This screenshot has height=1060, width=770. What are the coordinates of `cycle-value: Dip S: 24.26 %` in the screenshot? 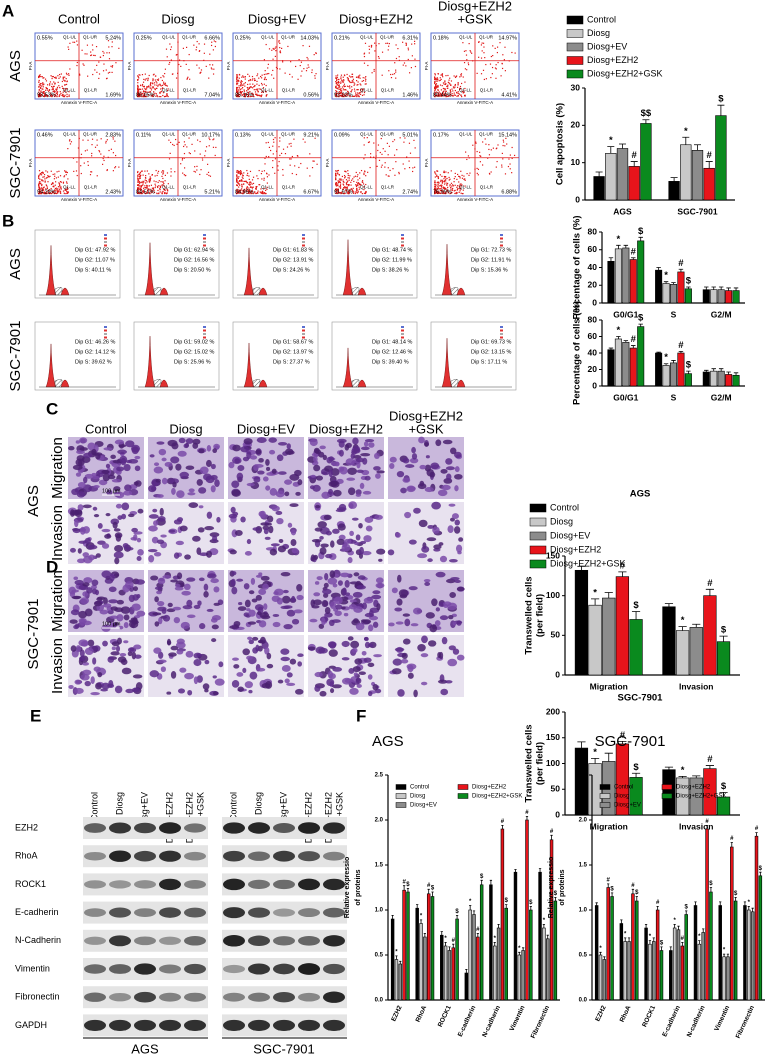 It's located at (291, 270).